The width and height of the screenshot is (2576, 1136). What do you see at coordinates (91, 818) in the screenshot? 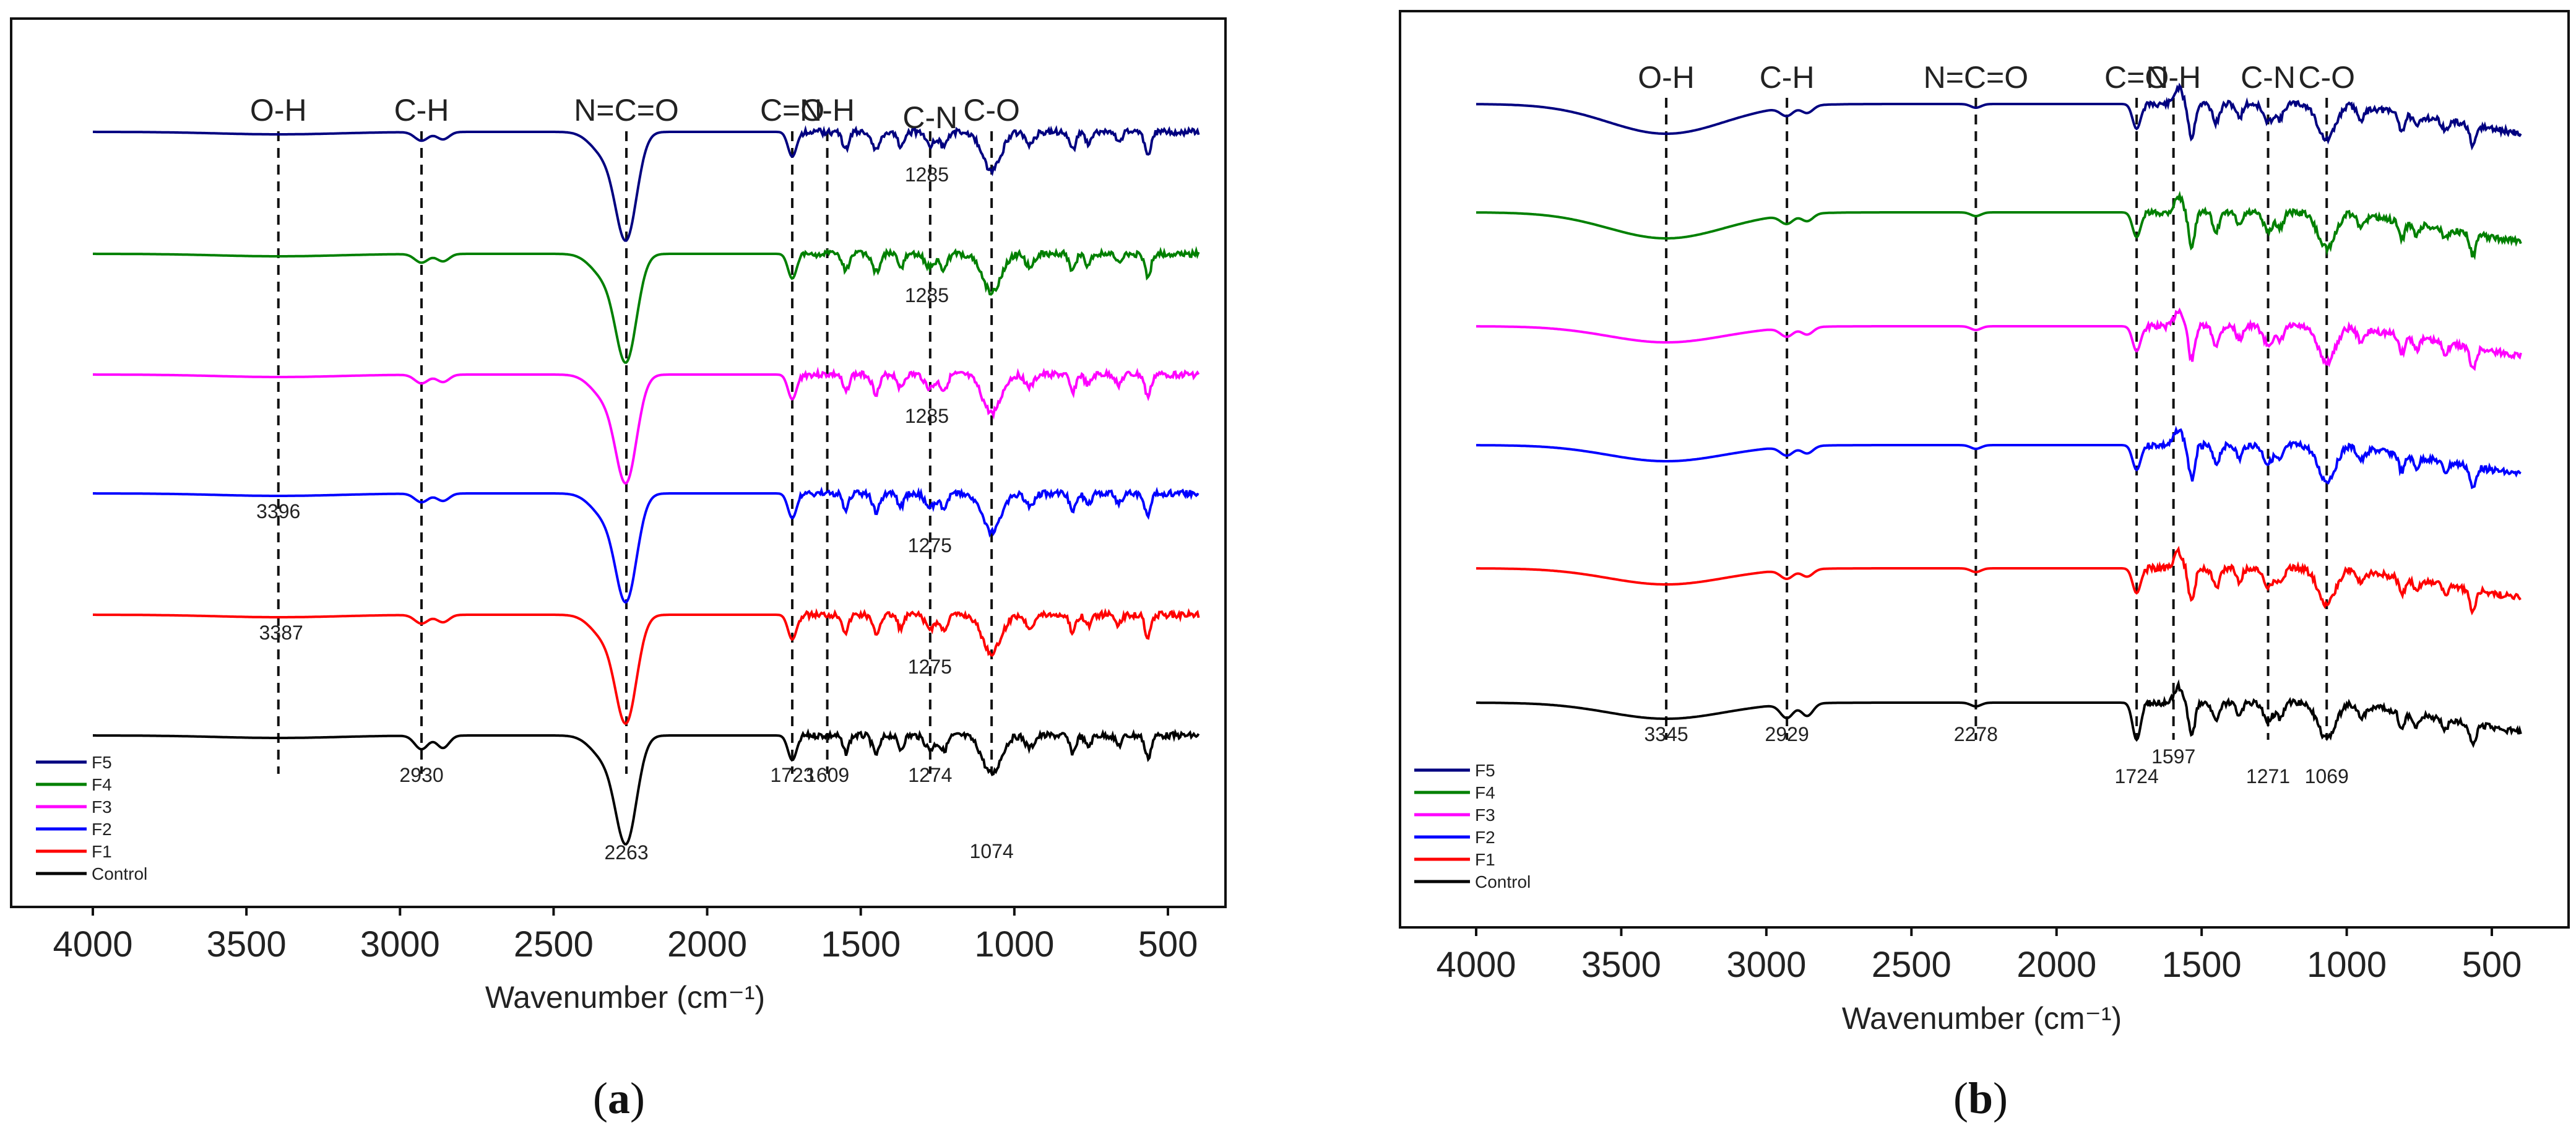
I see `panel-a-legend: F5 F4 F3 F2 F1 Control` at bounding box center [91, 818].